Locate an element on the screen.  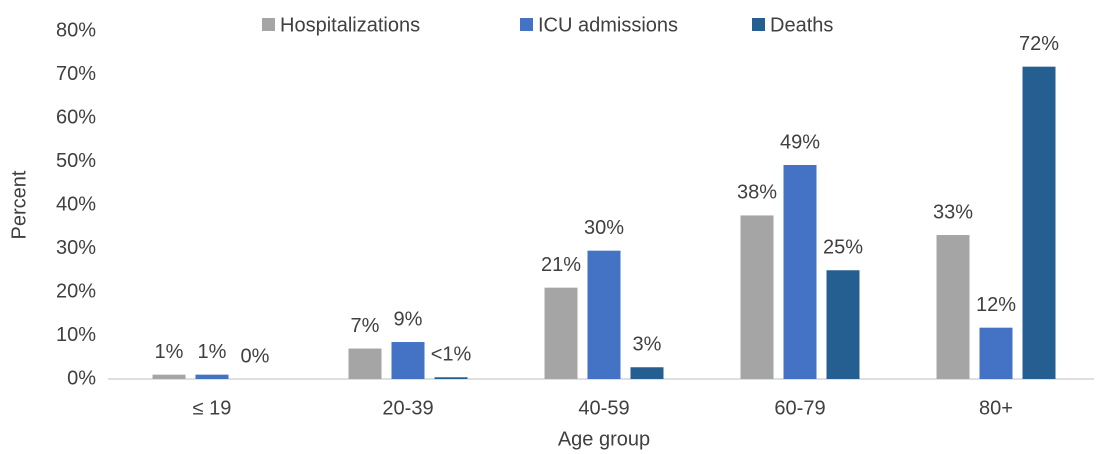
y-tick-label: 20% is located at coordinates (76, 291).